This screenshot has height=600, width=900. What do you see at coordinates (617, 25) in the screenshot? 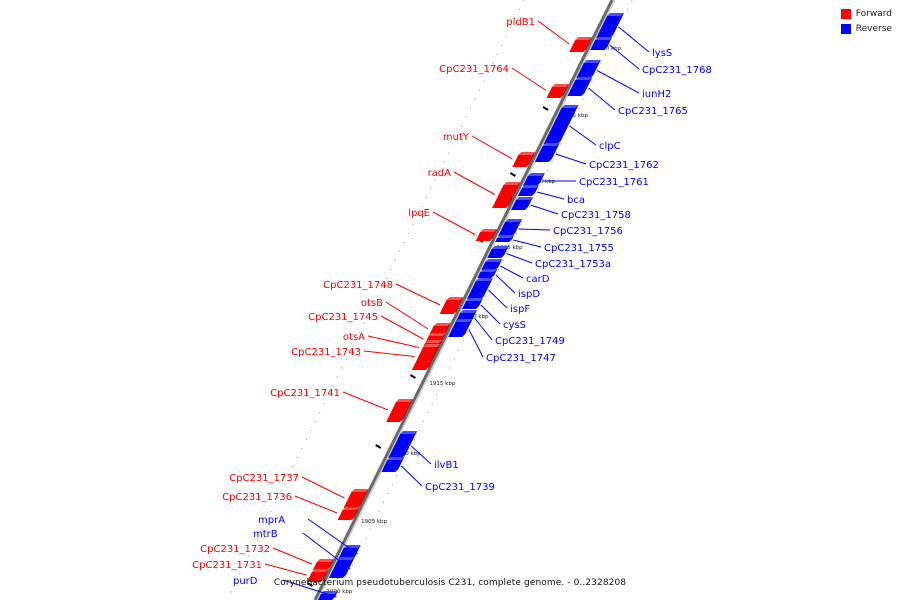
I see `gene-lyss-side` at bounding box center [617, 25].